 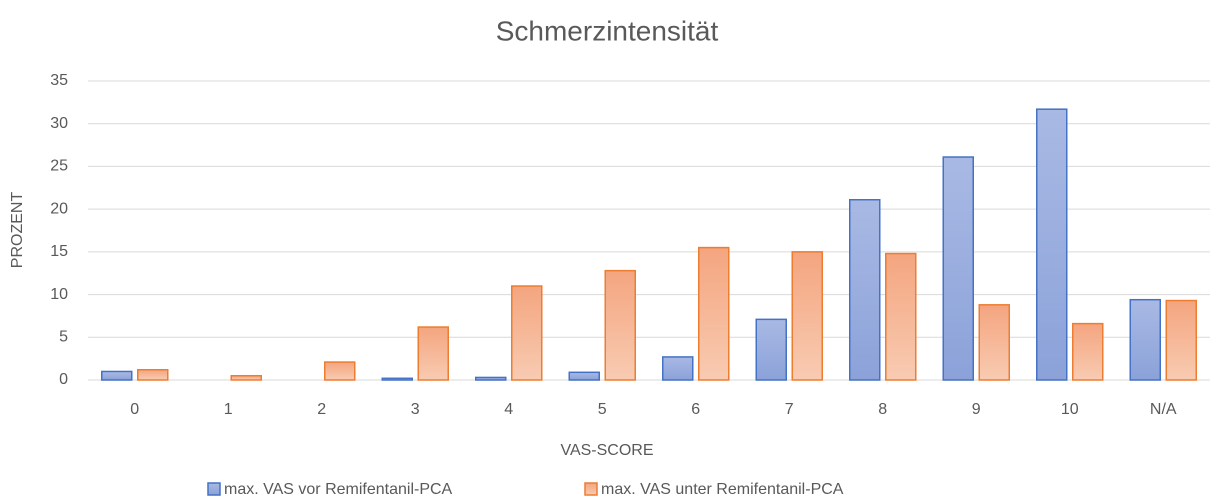 What do you see at coordinates (59, 80) in the screenshot?
I see `y-tick-label: 35` at bounding box center [59, 80].